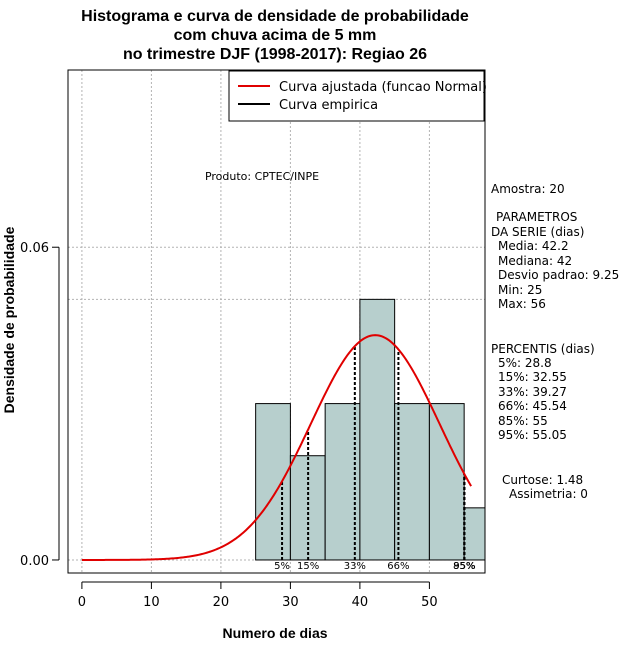  Describe the element at coordinates (34, 248) in the screenshot. I see `y-tick-label: 0.06` at that location.